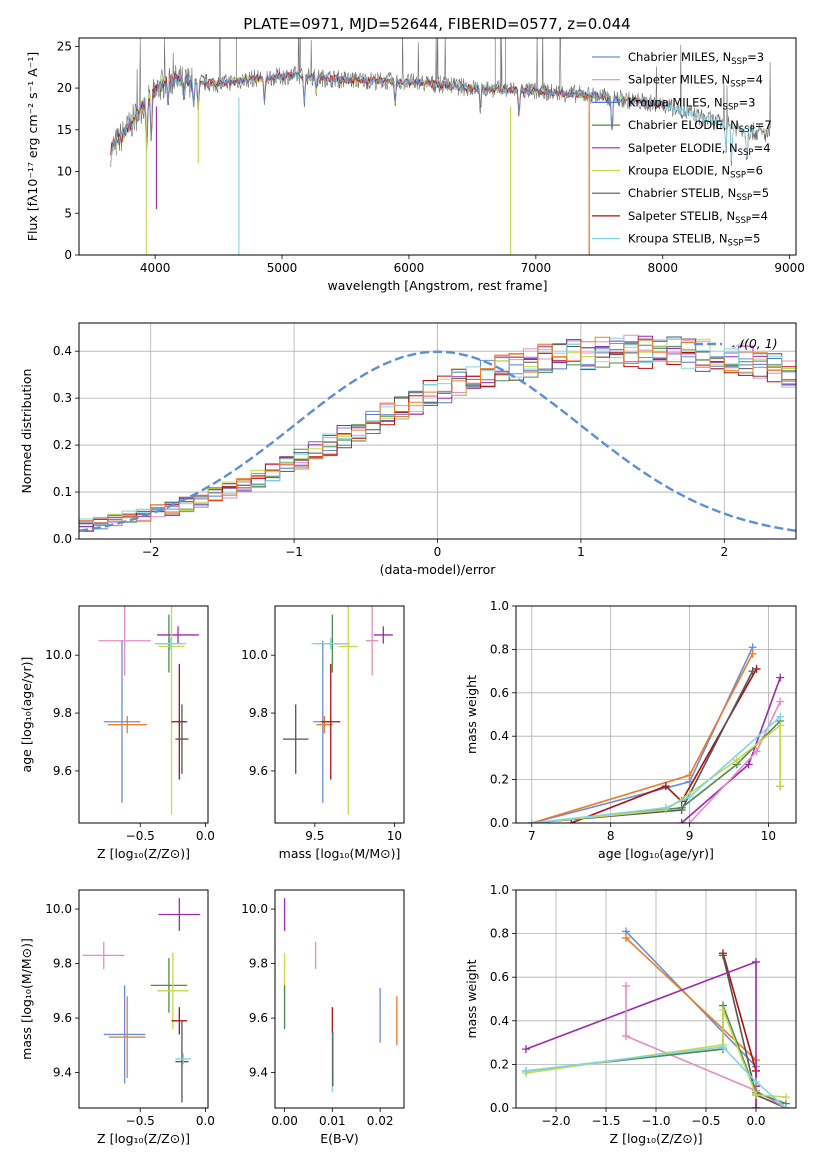 This screenshot has width=819, height=1170. What do you see at coordinates (26, 431) in the screenshot?
I see `residuals-ylabel: Normed distribution` at bounding box center [26, 431].